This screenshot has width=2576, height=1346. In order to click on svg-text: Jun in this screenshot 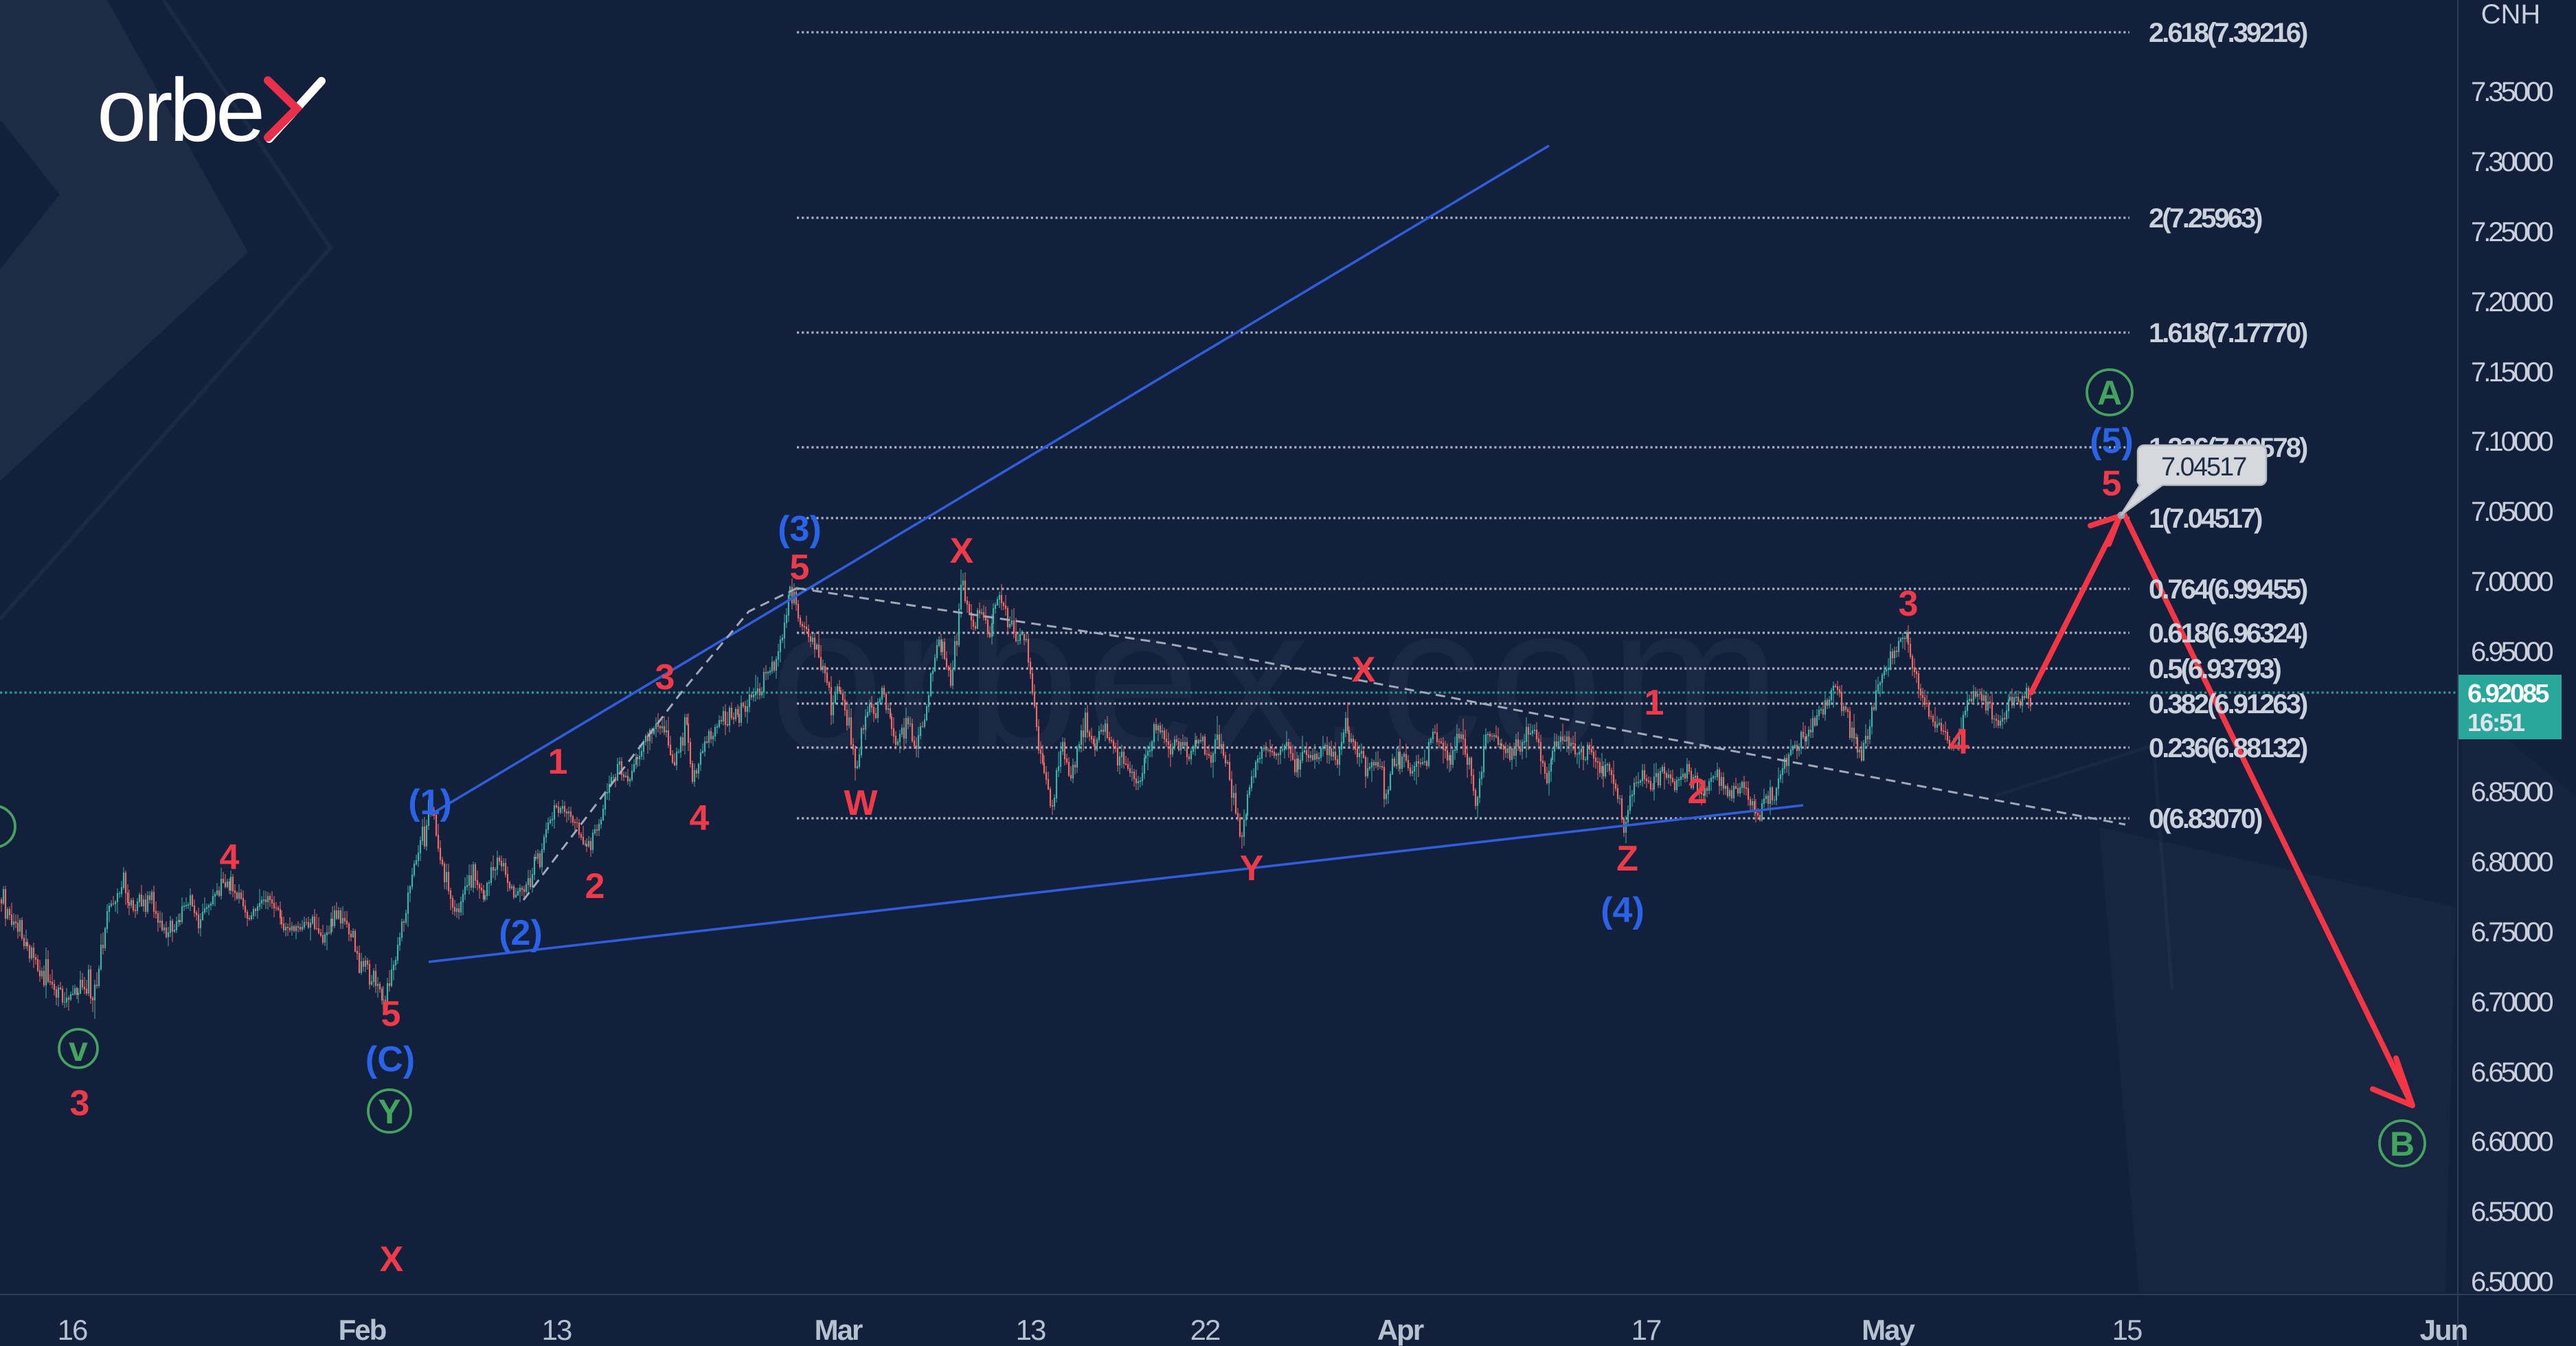, I will do `click(2443, 1330)`.